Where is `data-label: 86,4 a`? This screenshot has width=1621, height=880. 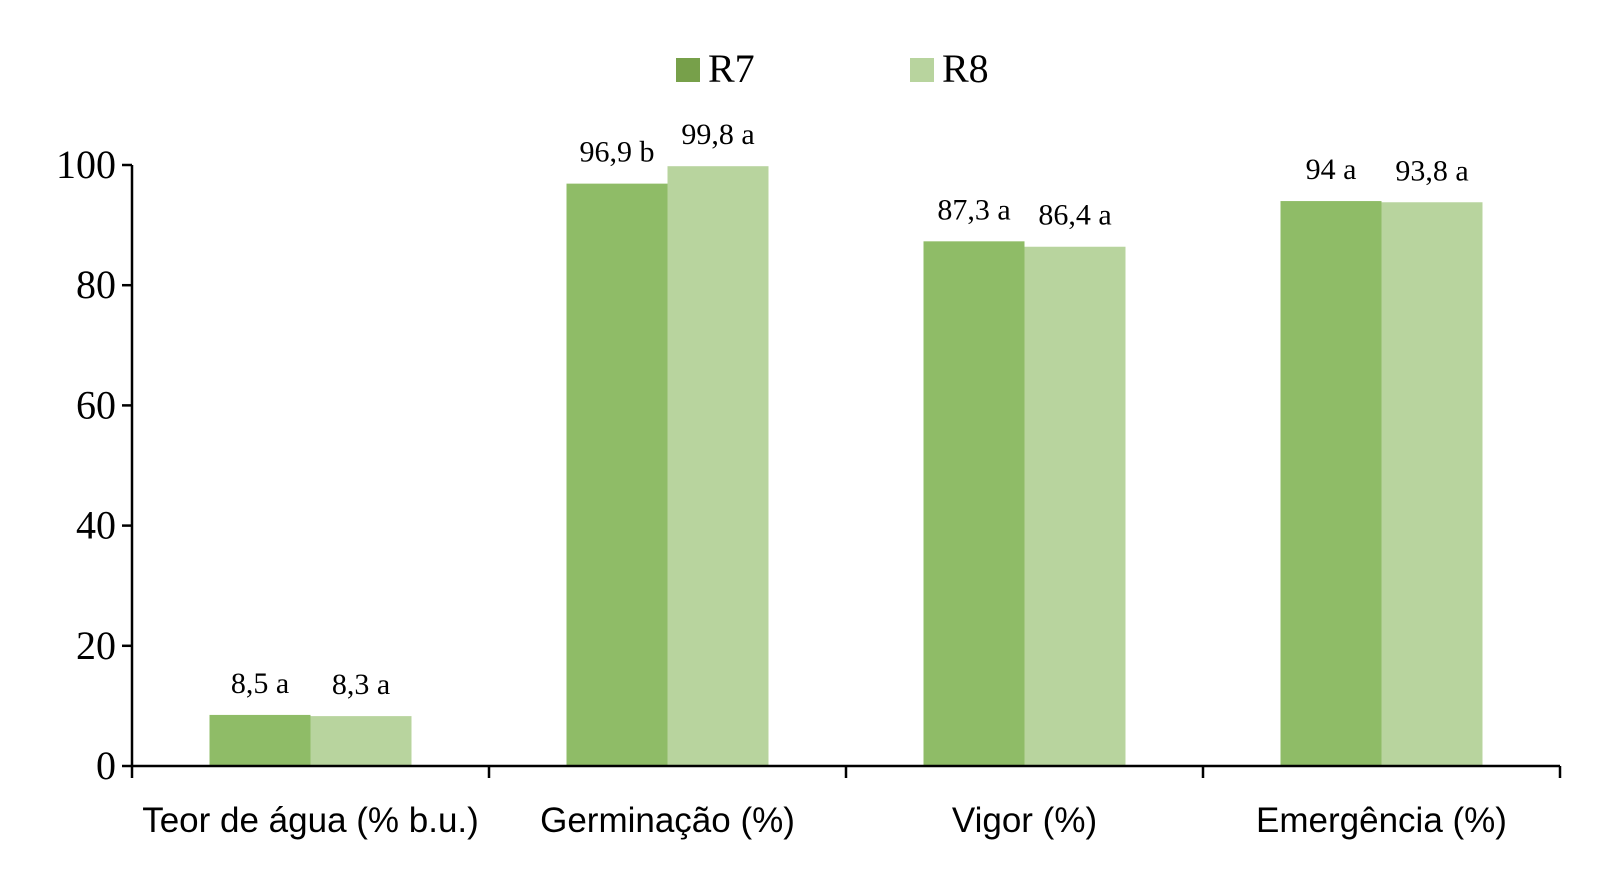 data-label: 86,4 a is located at coordinates (1074, 215).